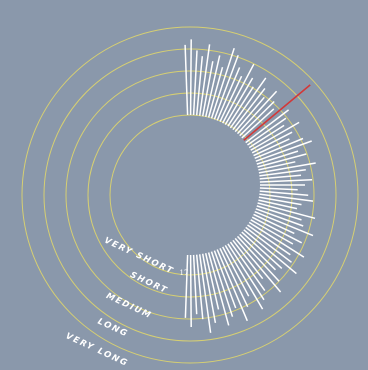  I want to click on highlight-bar, so click(277, 112).